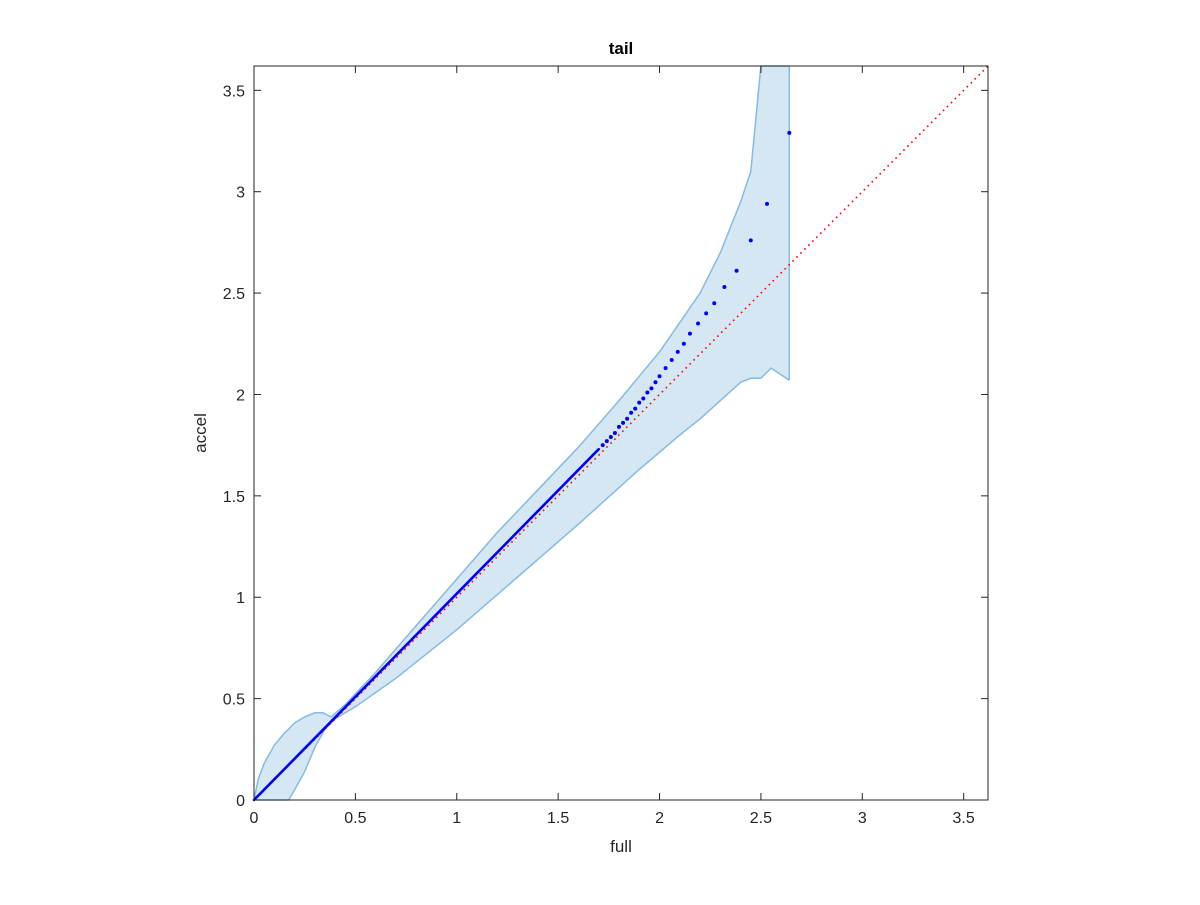  Describe the element at coordinates (964, 818) in the screenshot. I see `x-tick-label: 3.5` at that location.